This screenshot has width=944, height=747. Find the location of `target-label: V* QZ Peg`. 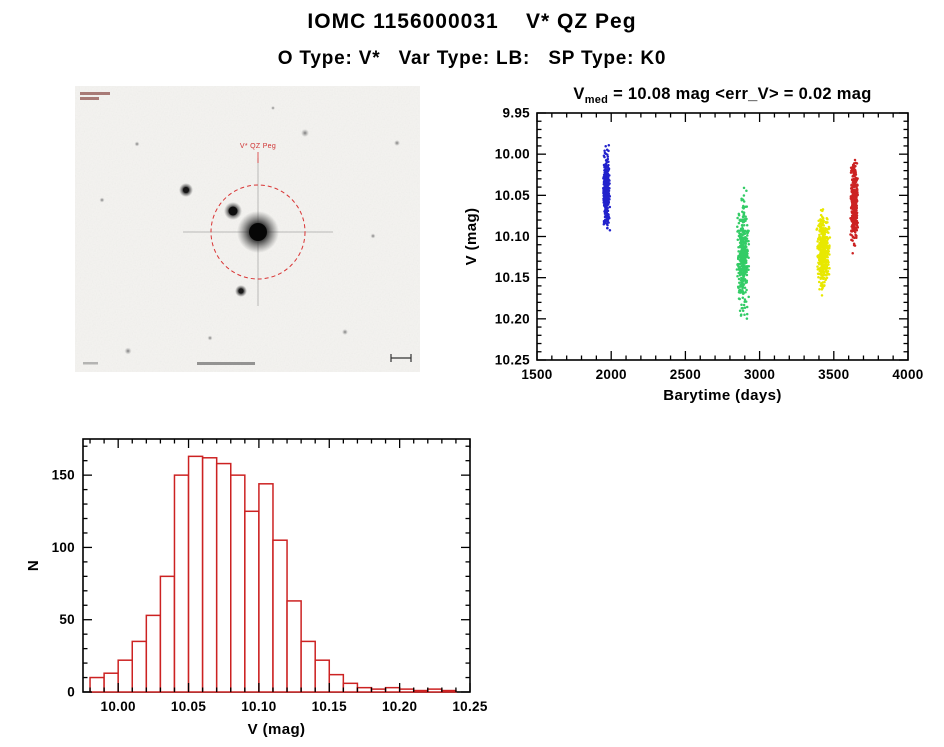

target-label: V* QZ Peg is located at coordinates (258, 146).